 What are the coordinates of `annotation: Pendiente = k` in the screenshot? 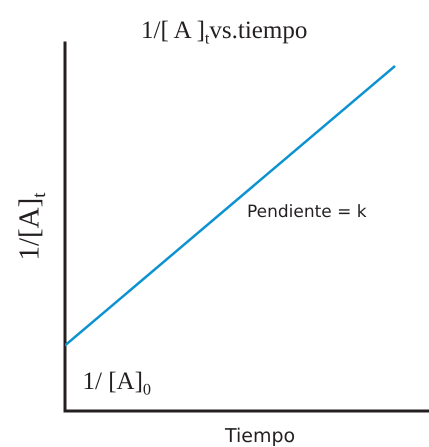 It's located at (307, 212).